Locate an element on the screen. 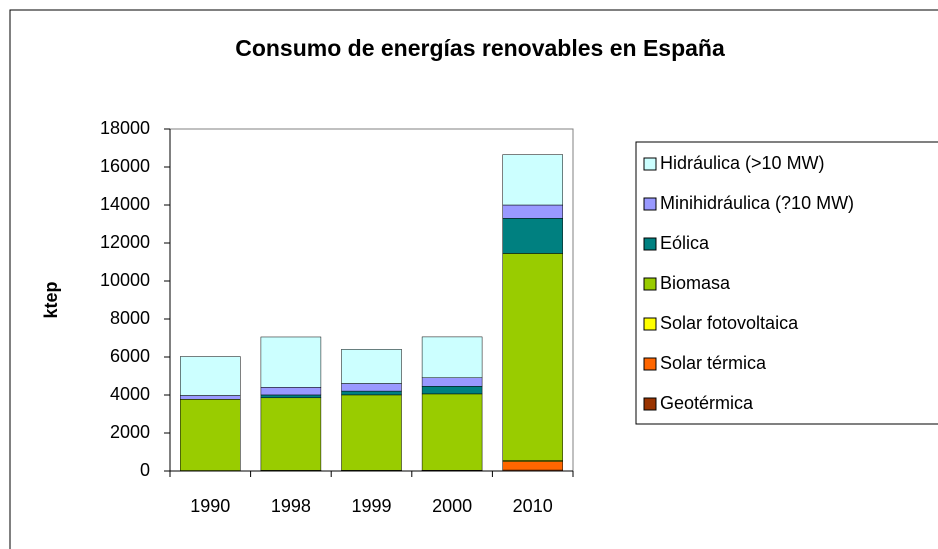 The width and height of the screenshot is (938, 549). x-tick-label: 1990 is located at coordinates (210, 506).